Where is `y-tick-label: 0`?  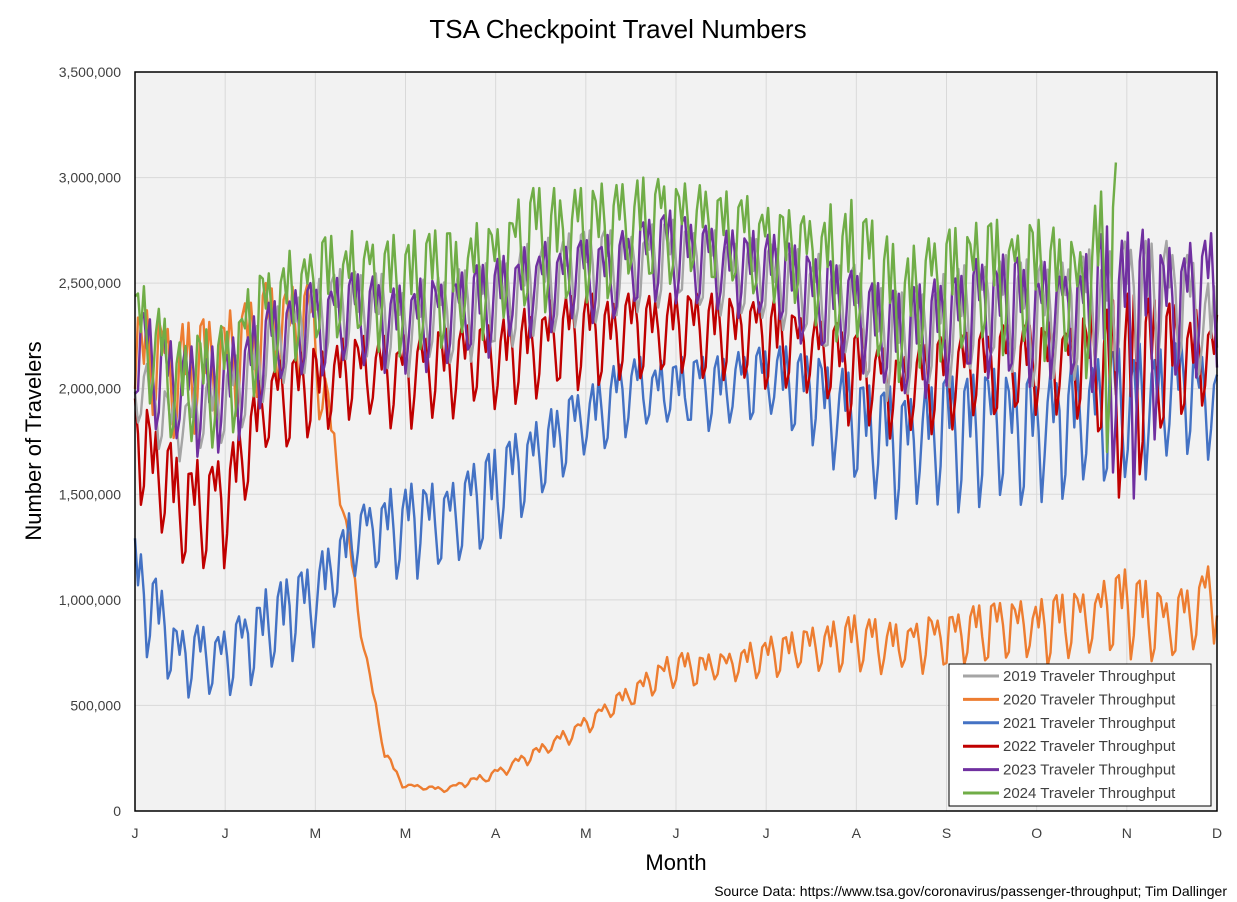
y-tick-label: 0 is located at coordinates (117, 811).